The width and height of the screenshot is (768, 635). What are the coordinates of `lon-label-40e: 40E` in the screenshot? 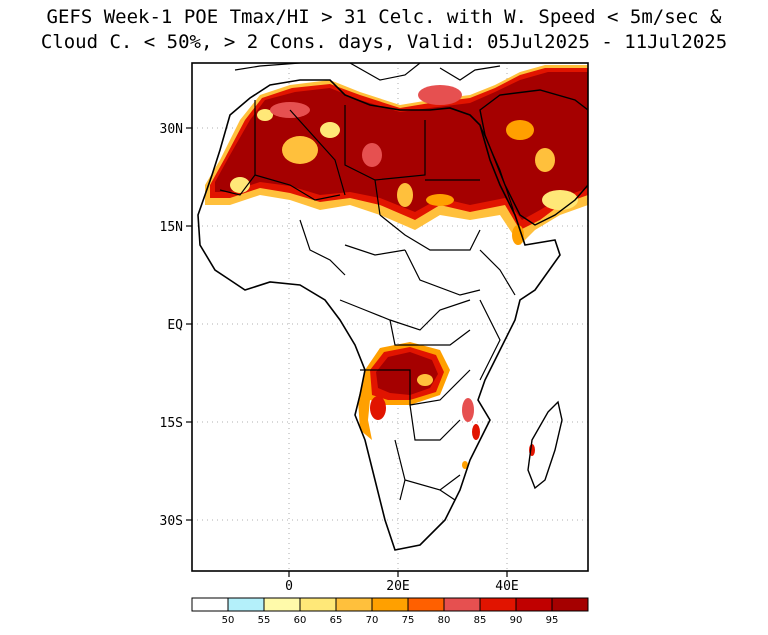 It's located at (506, 586).